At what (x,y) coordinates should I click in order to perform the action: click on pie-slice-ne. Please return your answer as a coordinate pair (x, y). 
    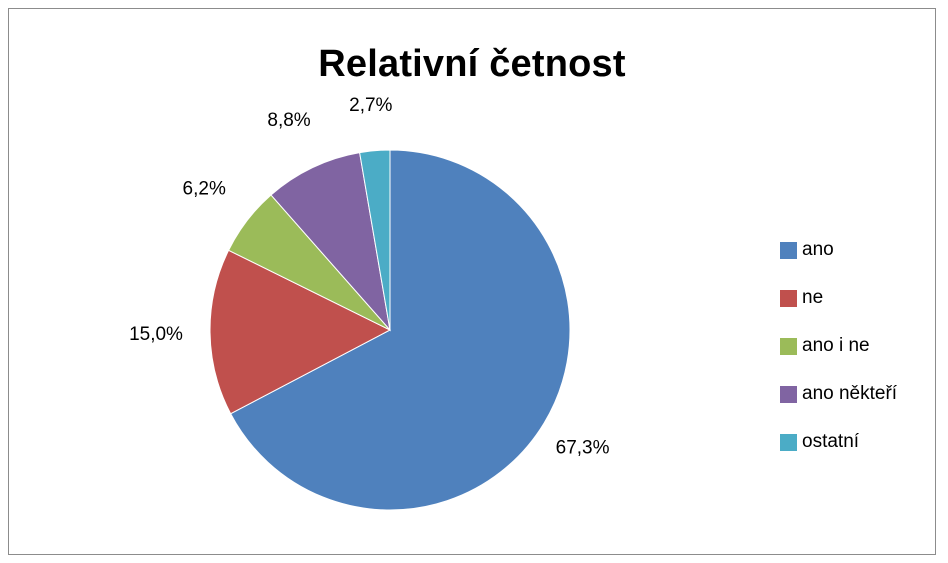
    Looking at the image, I should click on (300, 332).